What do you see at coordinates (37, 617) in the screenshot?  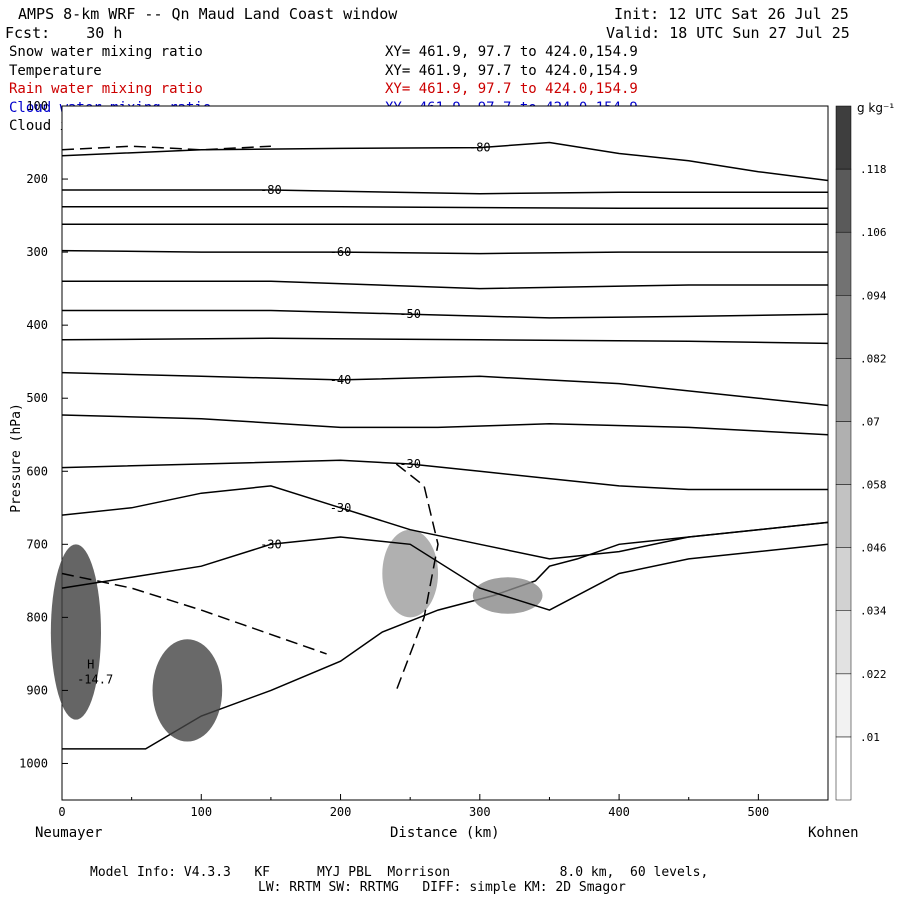 I see `y-tick-label: 800` at bounding box center [37, 617].